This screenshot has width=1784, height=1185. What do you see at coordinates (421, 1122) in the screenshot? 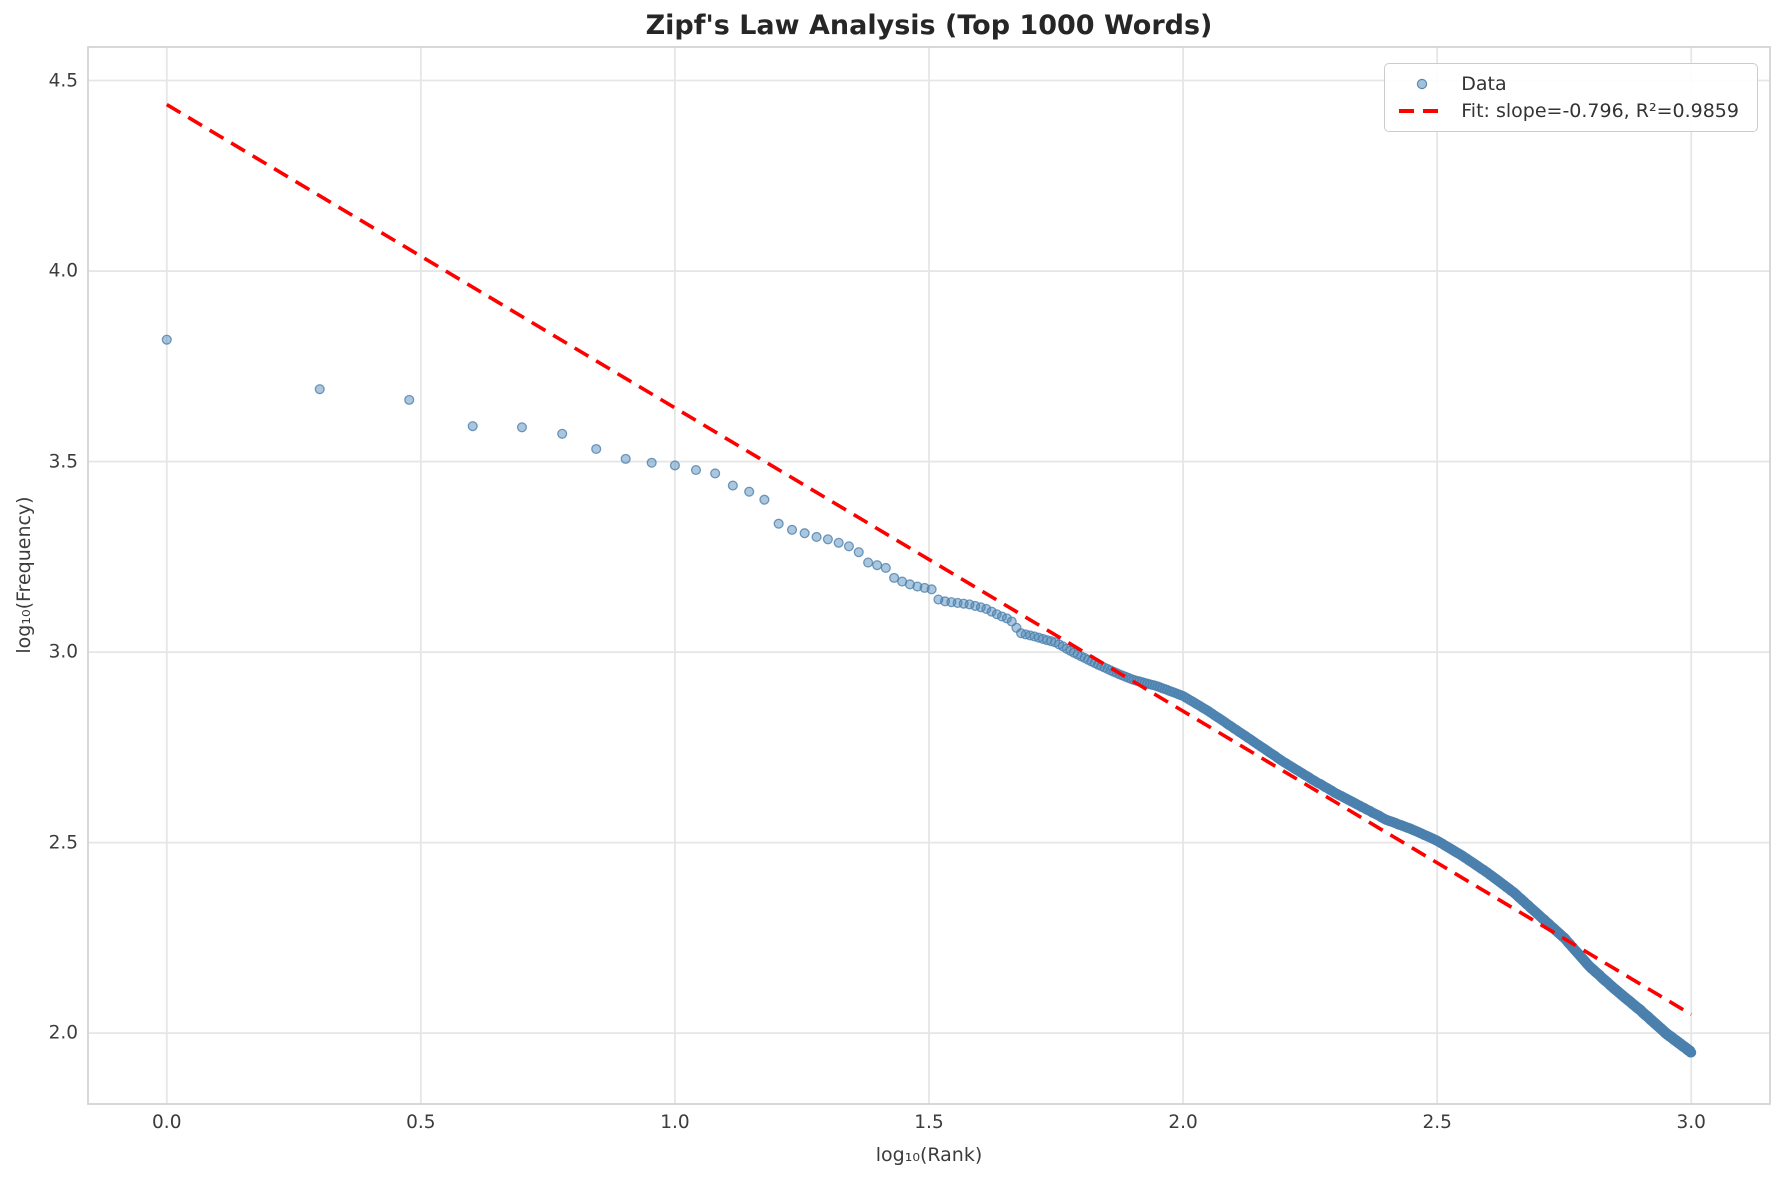
I see `x-tick-label: 0.5` at bounding box center [421, 1122].